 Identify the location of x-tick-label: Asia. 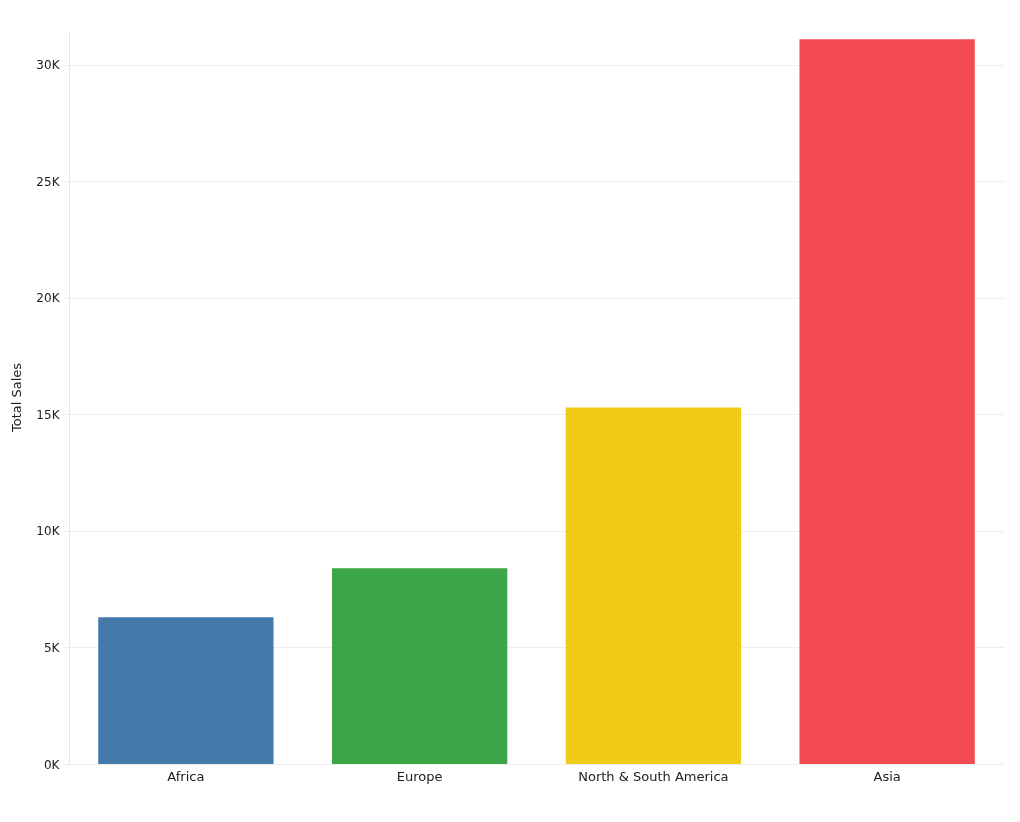
(887, 776).